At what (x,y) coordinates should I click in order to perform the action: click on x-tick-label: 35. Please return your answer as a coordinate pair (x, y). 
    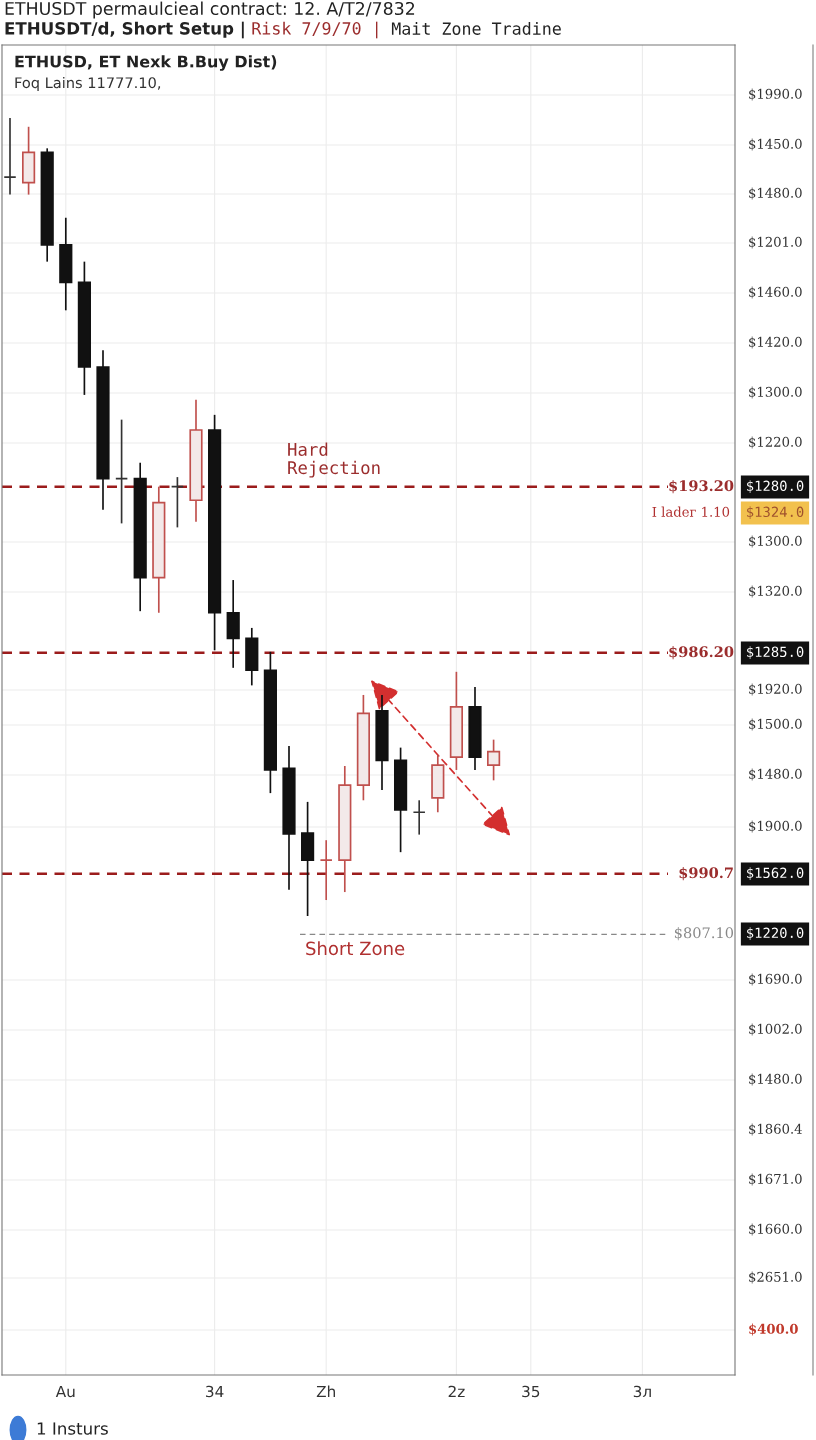
    Looking at the image, I should click on (531, 1391).